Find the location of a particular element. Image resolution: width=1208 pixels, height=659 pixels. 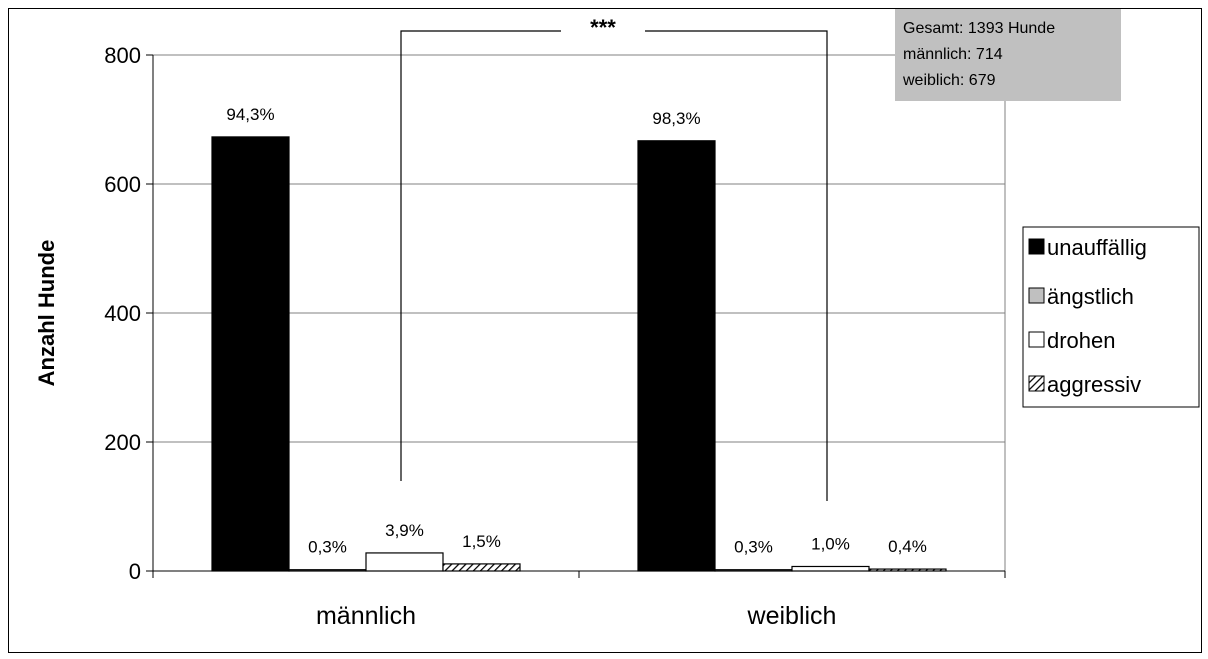

legend-box is located at coordinates (1111, 317).